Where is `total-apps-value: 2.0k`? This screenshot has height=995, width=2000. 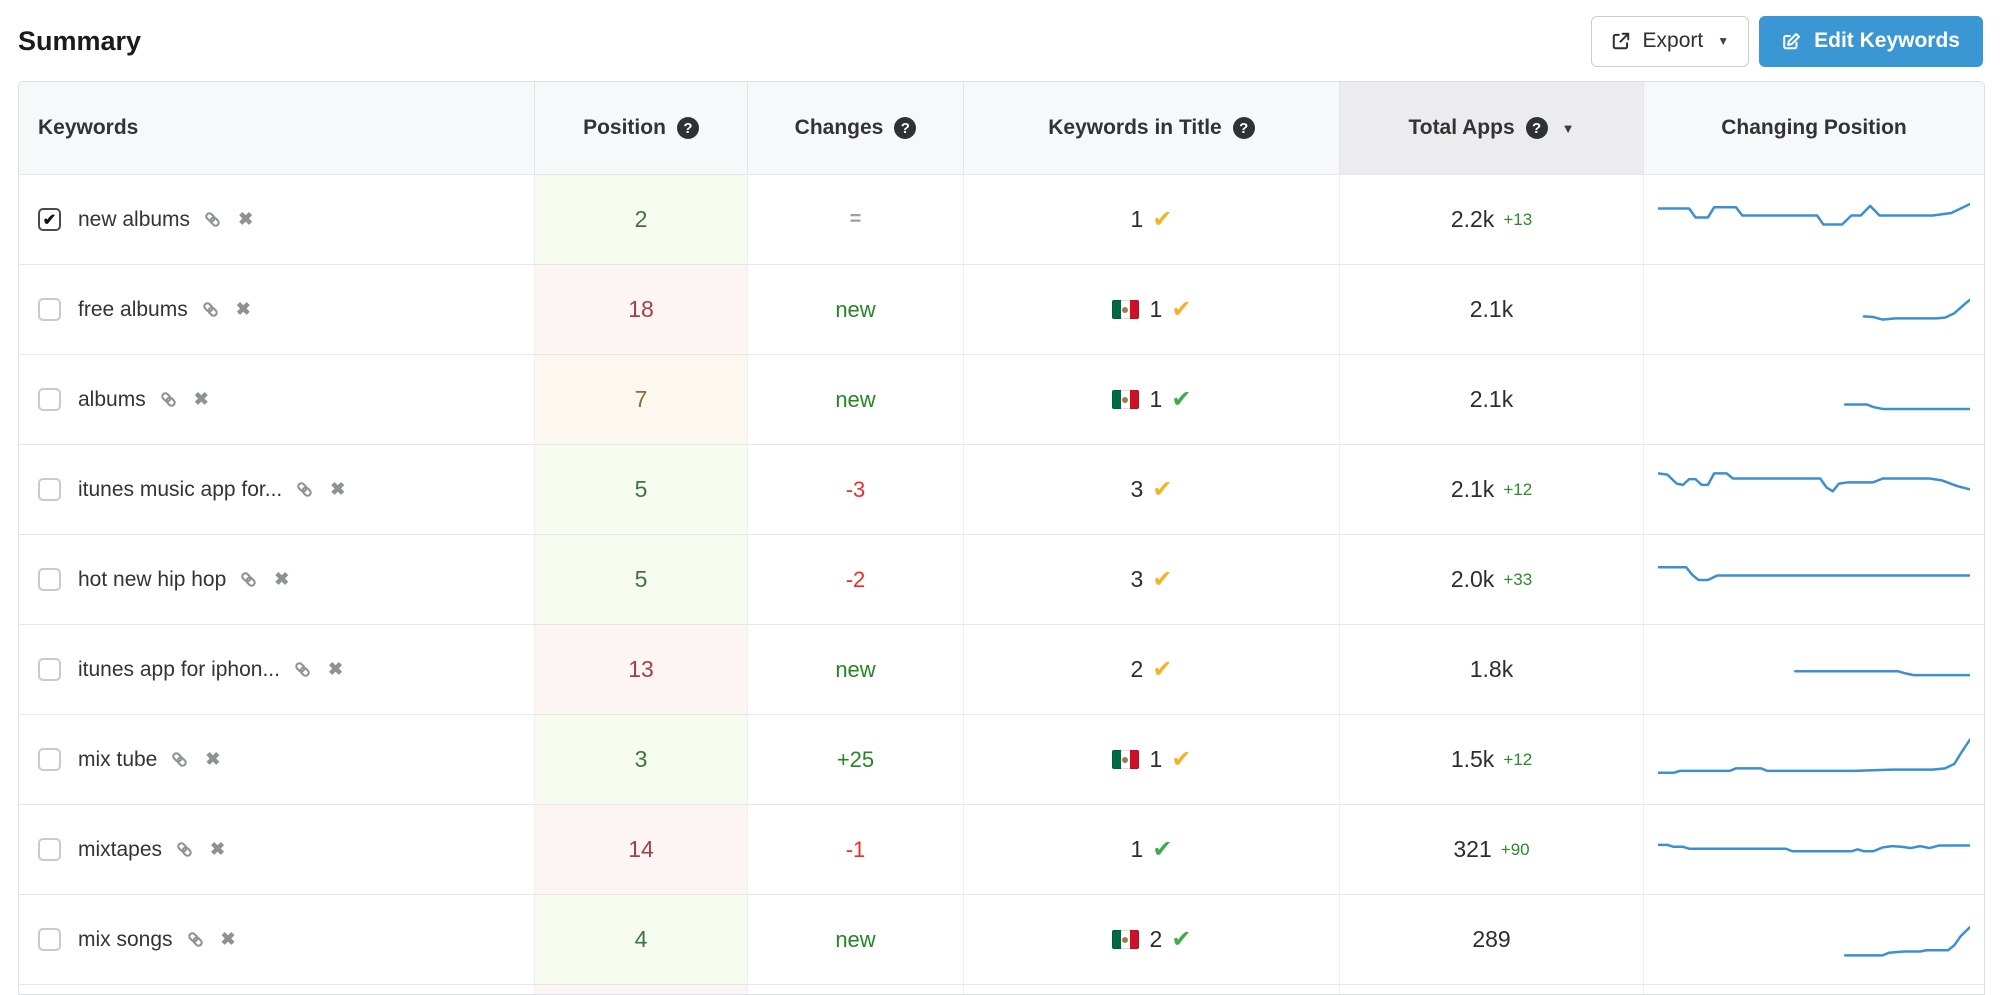 total-apps-value: 2.0k is located at coordinates (1472, 579).